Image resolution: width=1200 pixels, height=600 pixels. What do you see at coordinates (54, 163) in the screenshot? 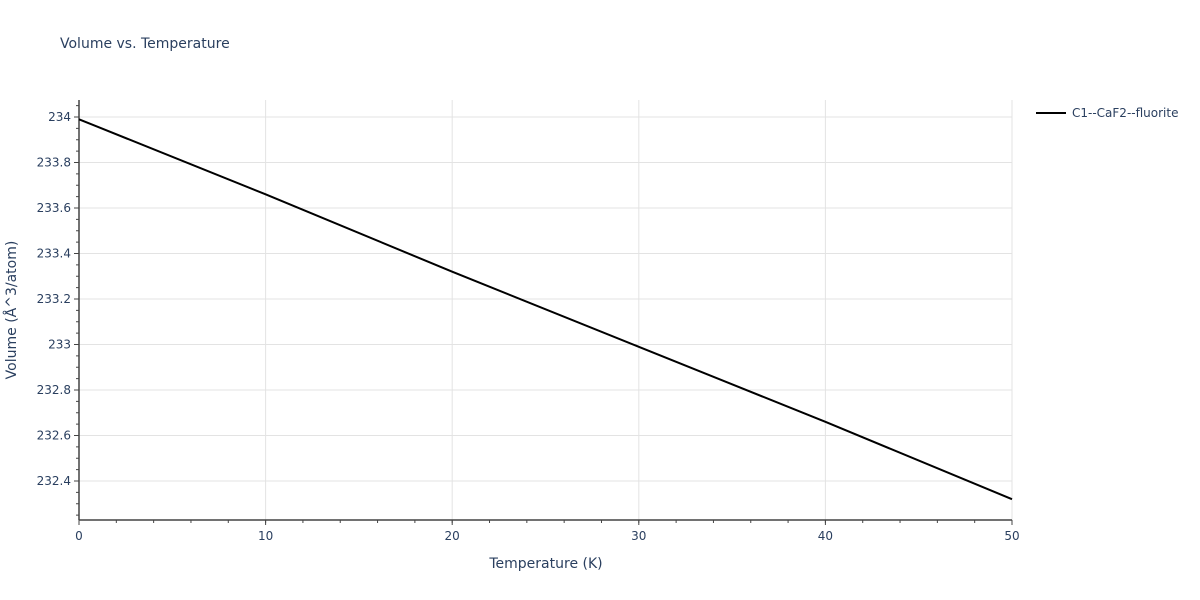
I see `y-tick-label: 233.8` at bounding box center [54, 163].